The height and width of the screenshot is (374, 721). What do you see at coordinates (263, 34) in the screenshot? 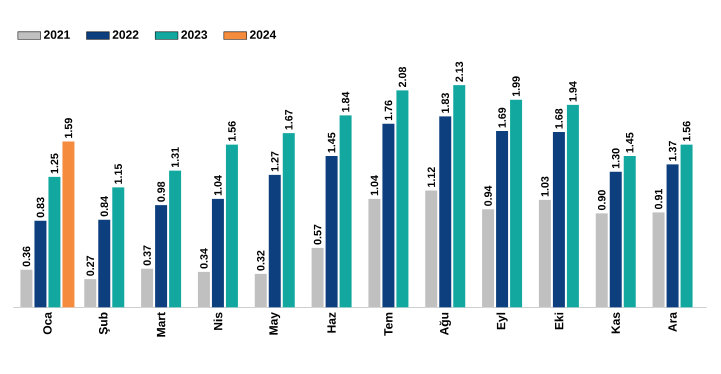
I see `legend-label: 2024` at bounding box center [263, 34].